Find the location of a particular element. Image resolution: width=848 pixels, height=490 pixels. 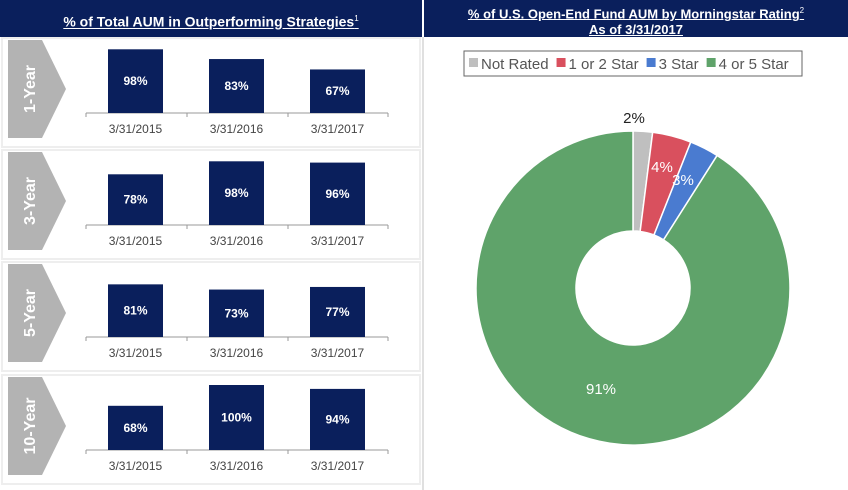

slice-label: 4% is located at coordinates (662, 167).